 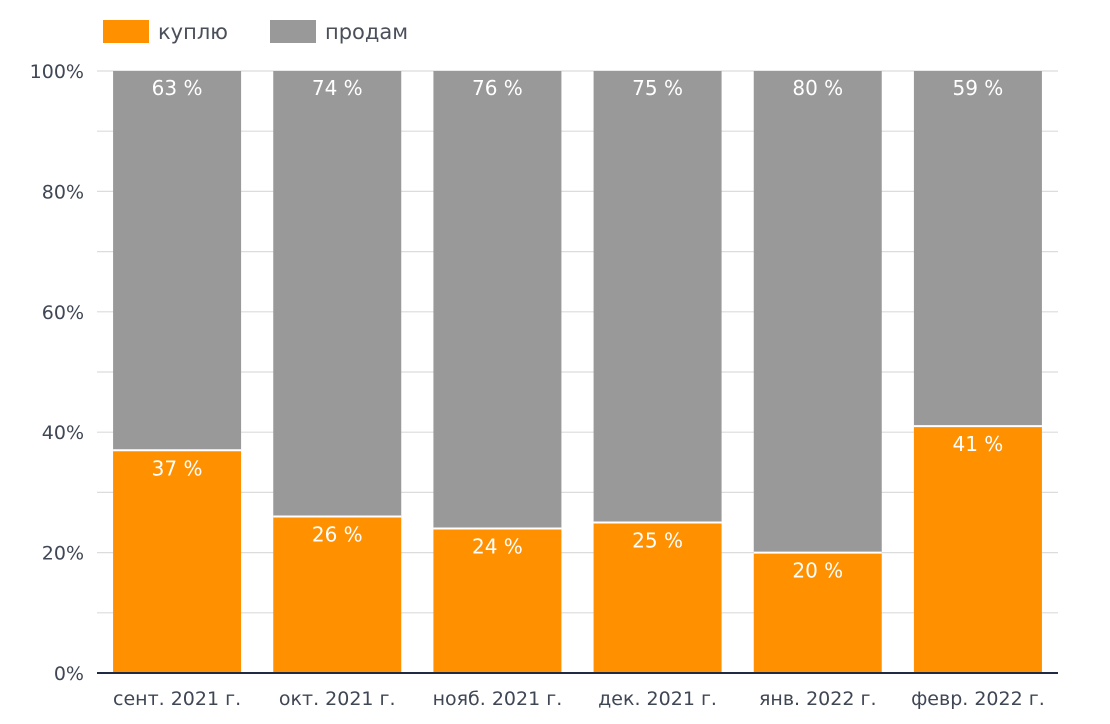 I want to click on data-label-prodam: 76 %, so click(x=497, y=88).